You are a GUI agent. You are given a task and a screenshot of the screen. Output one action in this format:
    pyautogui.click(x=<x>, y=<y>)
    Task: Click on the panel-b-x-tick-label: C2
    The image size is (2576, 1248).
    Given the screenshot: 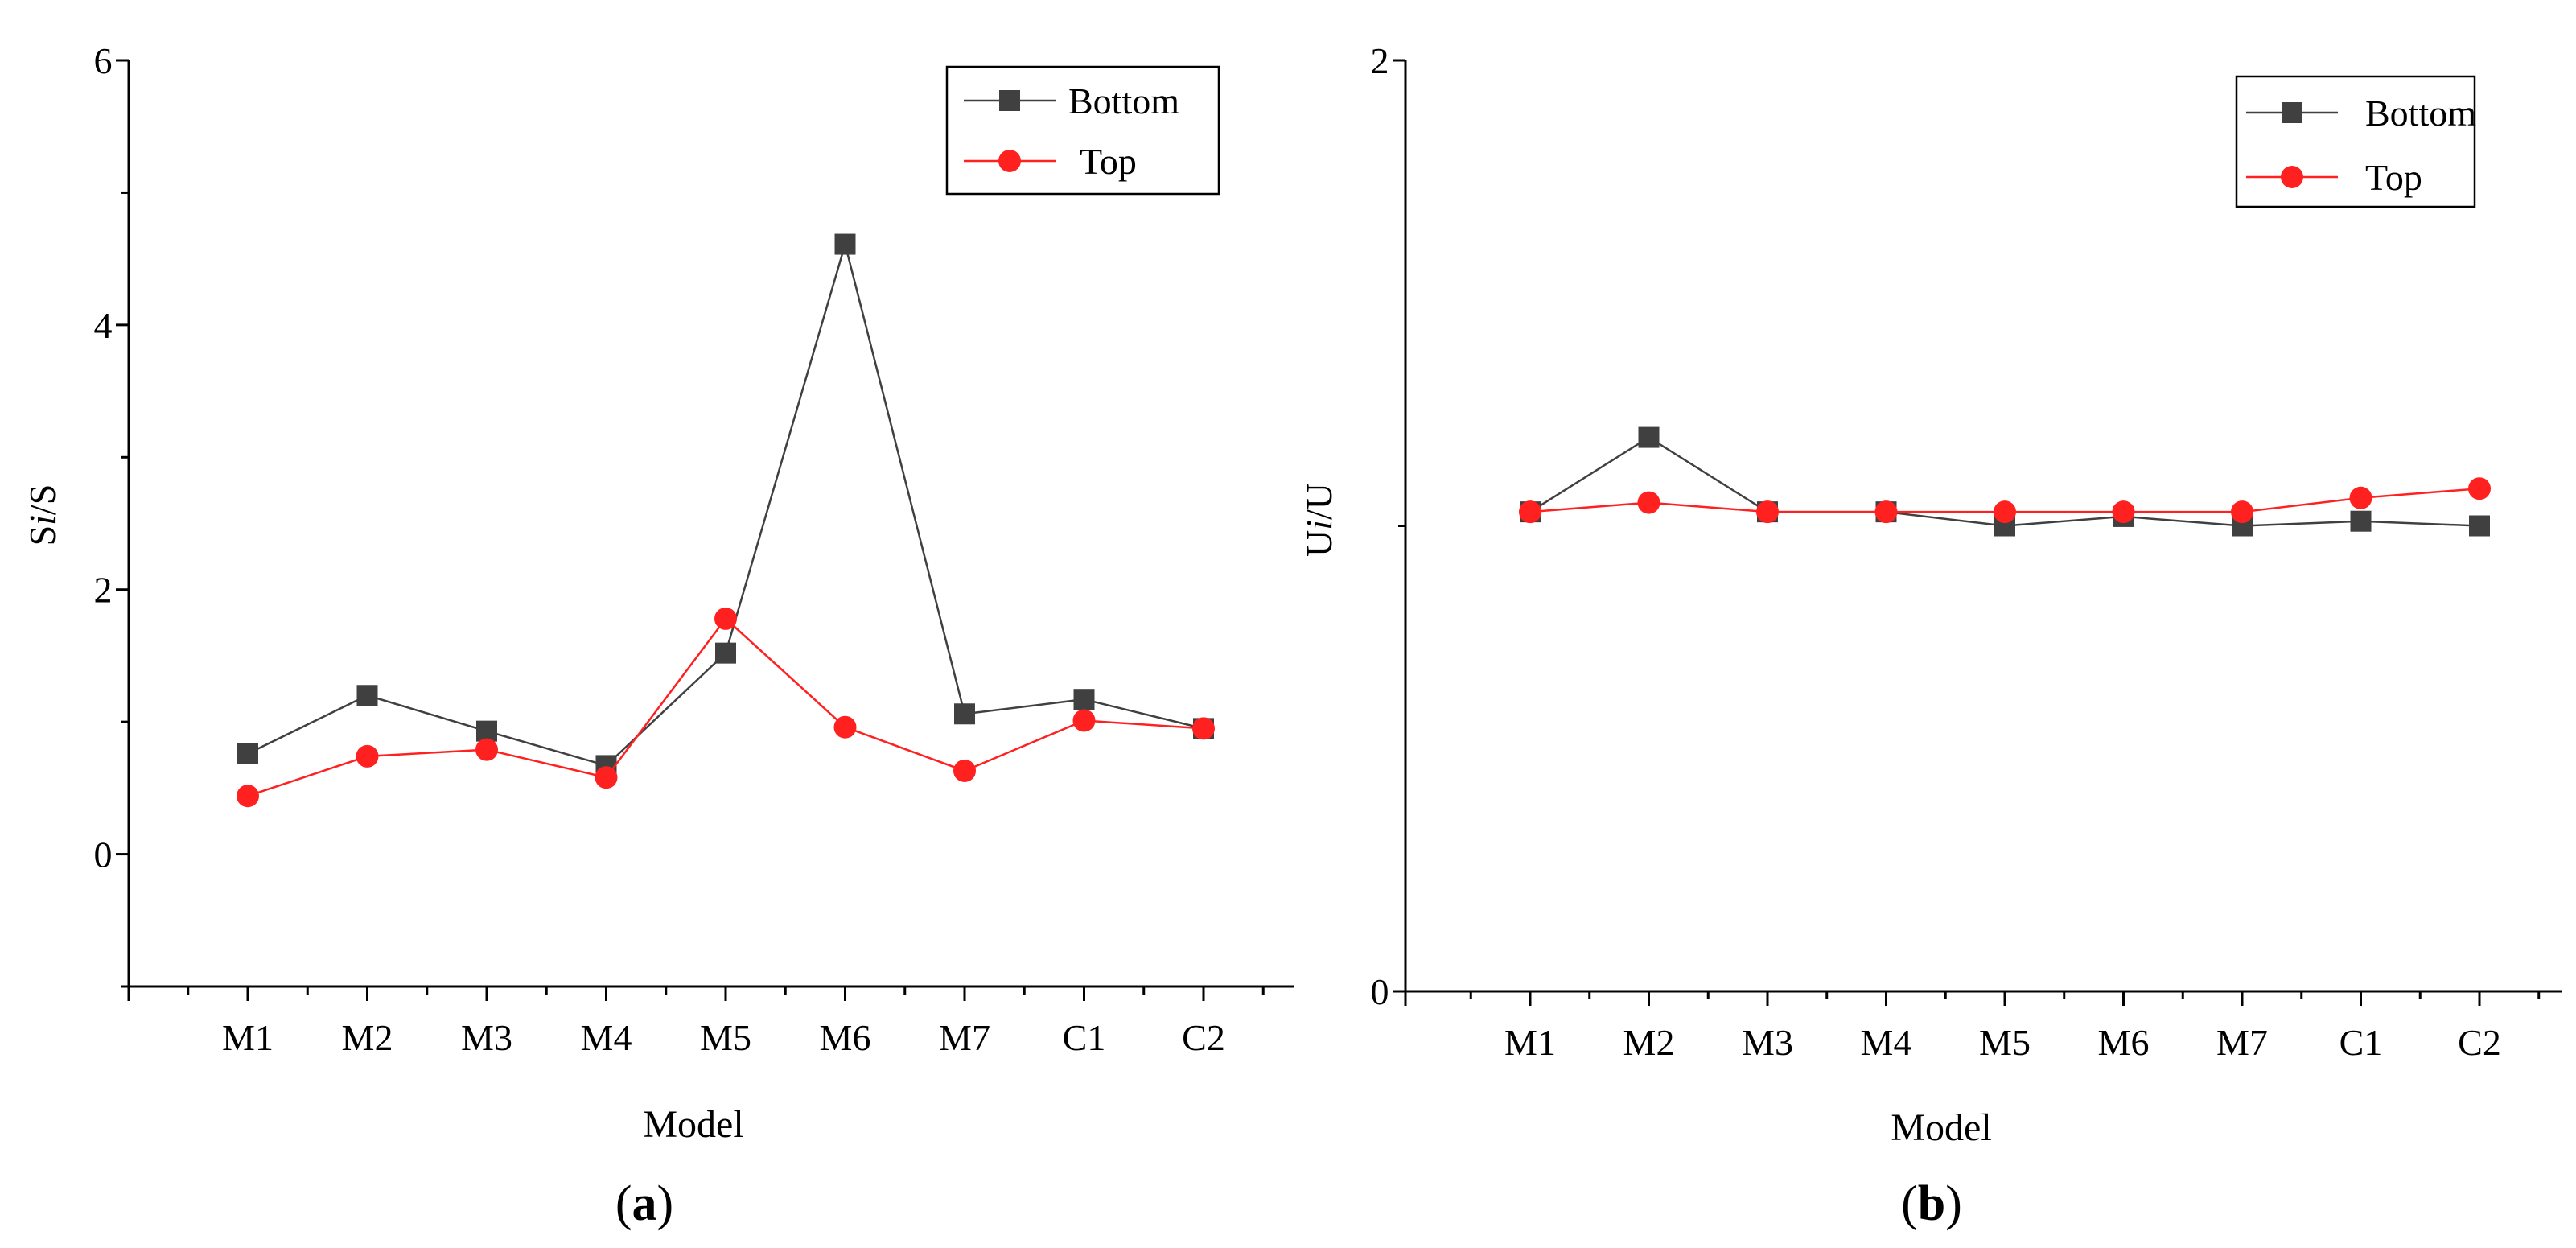 What is the action you would take?
    pyautogui.click(x=2479, y=1042)
    